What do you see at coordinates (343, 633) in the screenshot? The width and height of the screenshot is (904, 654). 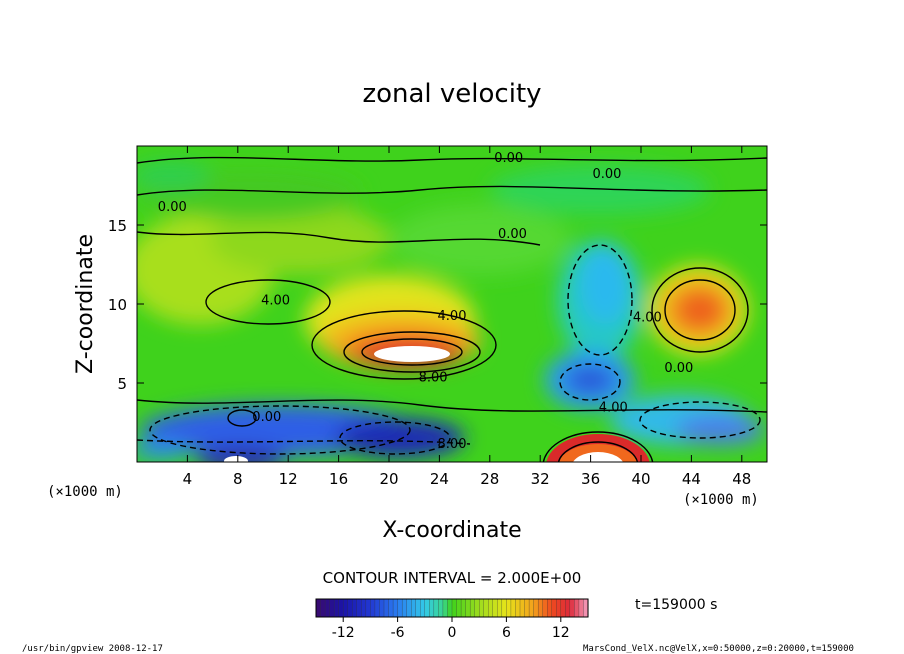 I see `colorbar-tick-label: -12` at bounding box center [343, 633].